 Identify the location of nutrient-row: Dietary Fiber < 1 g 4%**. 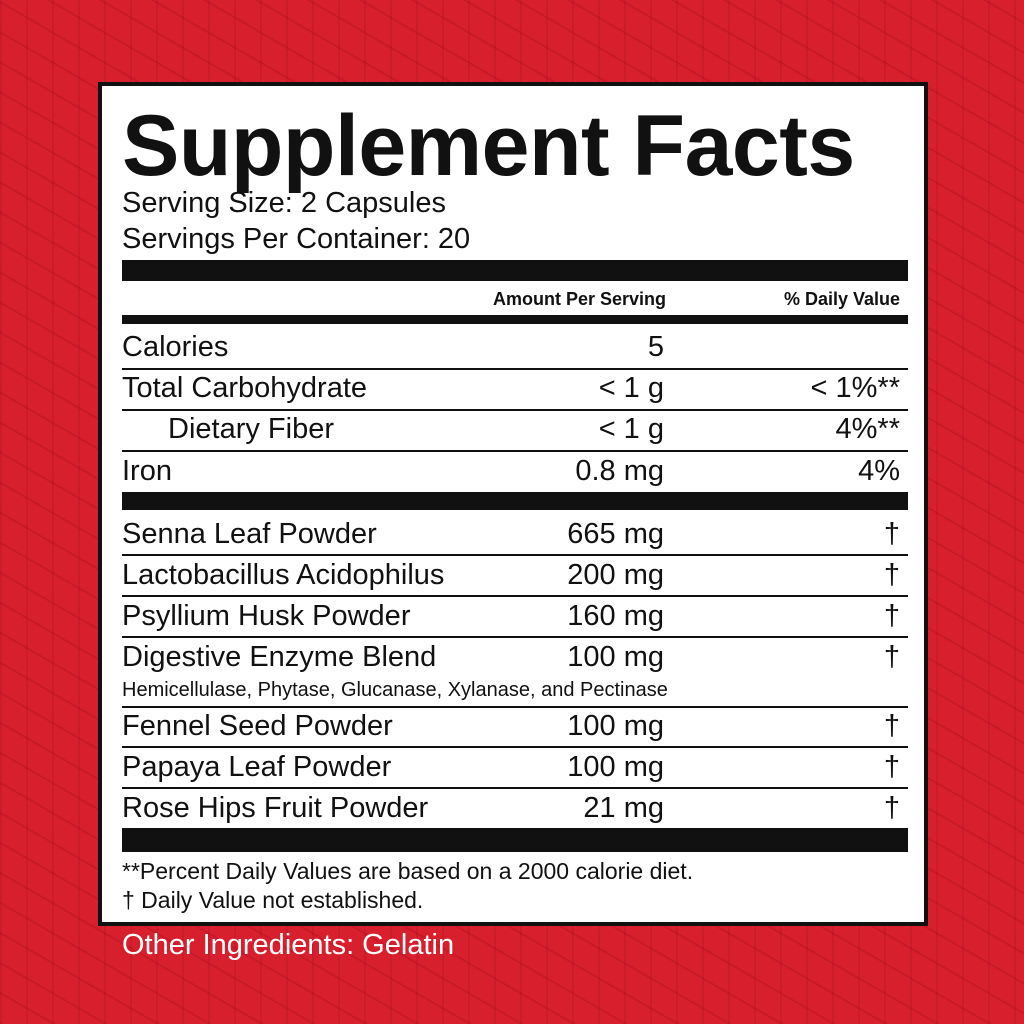
(515, 429).